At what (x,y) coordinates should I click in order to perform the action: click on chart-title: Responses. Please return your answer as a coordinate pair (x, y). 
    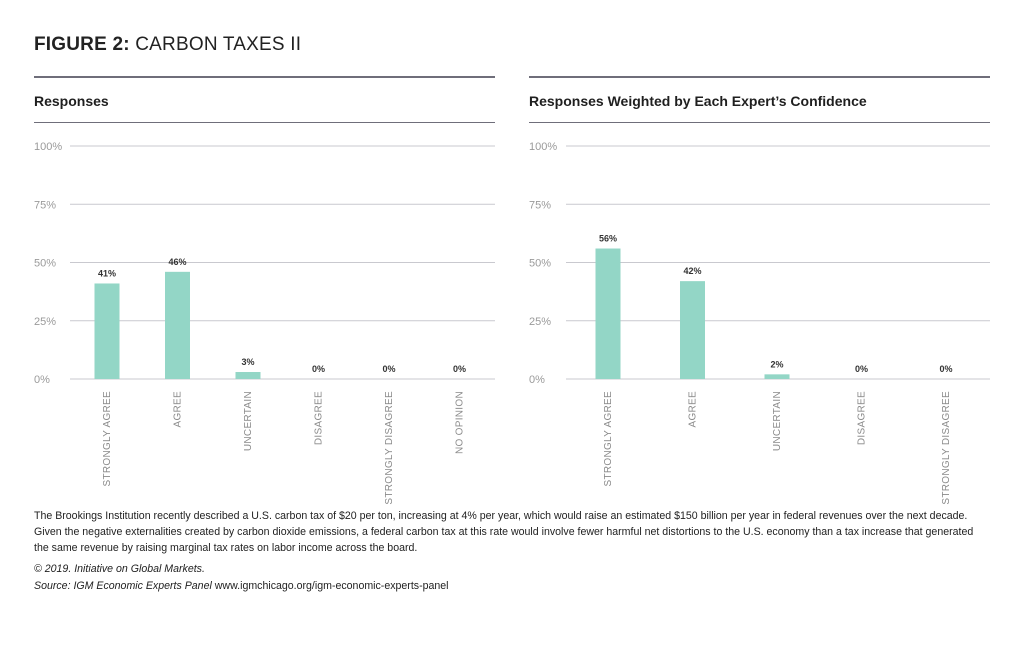
    Looking at the image, I should click on (71, 101).